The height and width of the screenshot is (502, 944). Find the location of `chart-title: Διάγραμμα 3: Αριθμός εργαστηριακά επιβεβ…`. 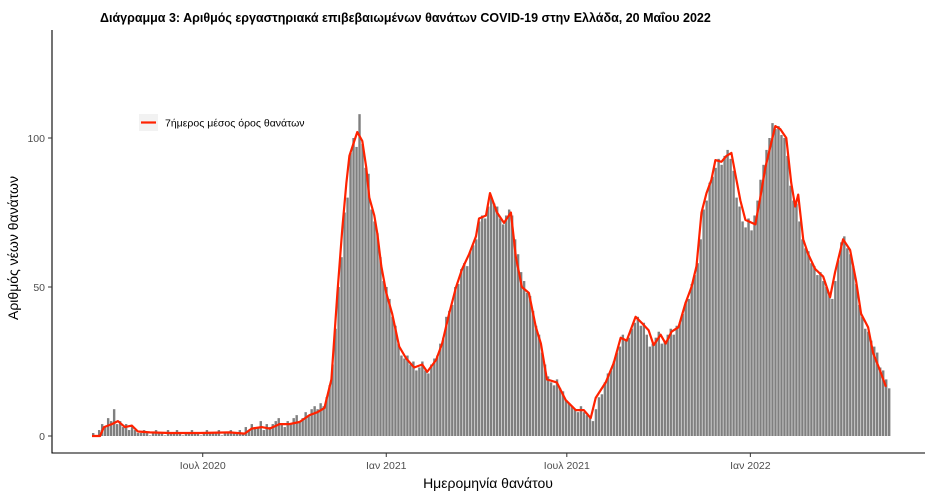

chart-title: Διάγραμμα 3: Αριθμός εργαστηριακά επιβεβ… is located at coordinates (405, 18).